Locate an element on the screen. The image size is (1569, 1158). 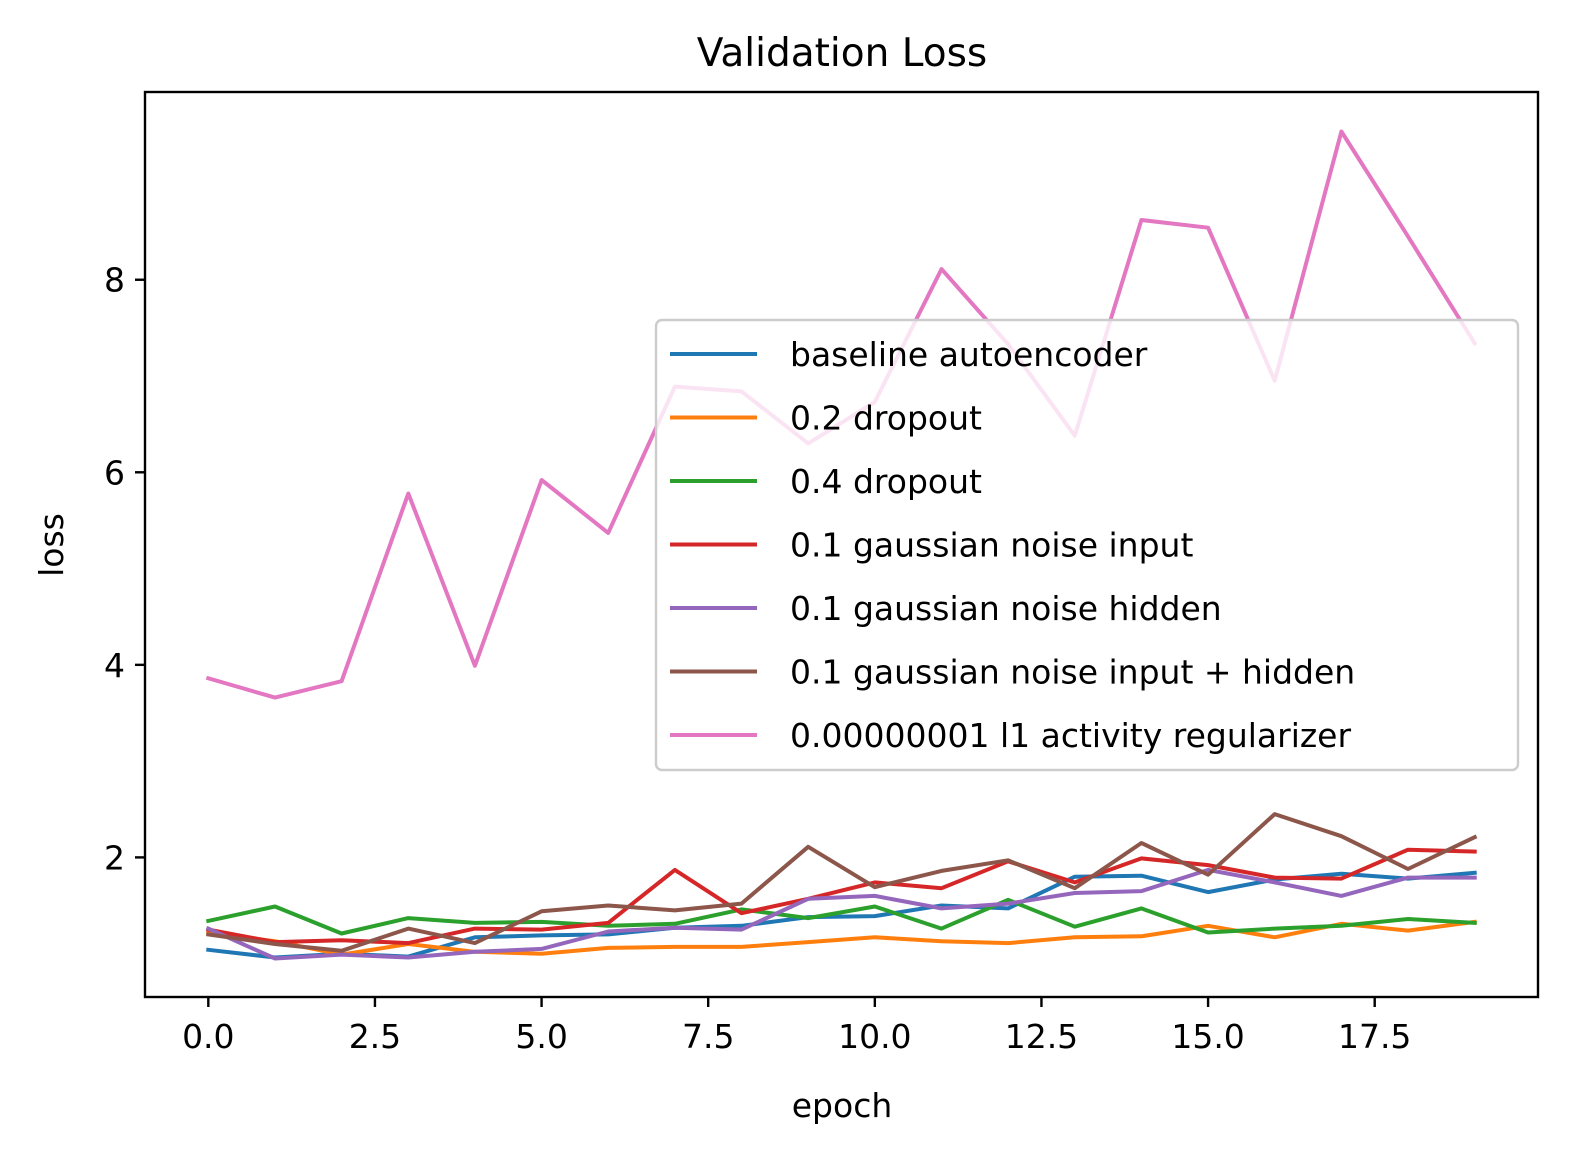
y-tick-label: 2 is located at coordinates (114, 857).